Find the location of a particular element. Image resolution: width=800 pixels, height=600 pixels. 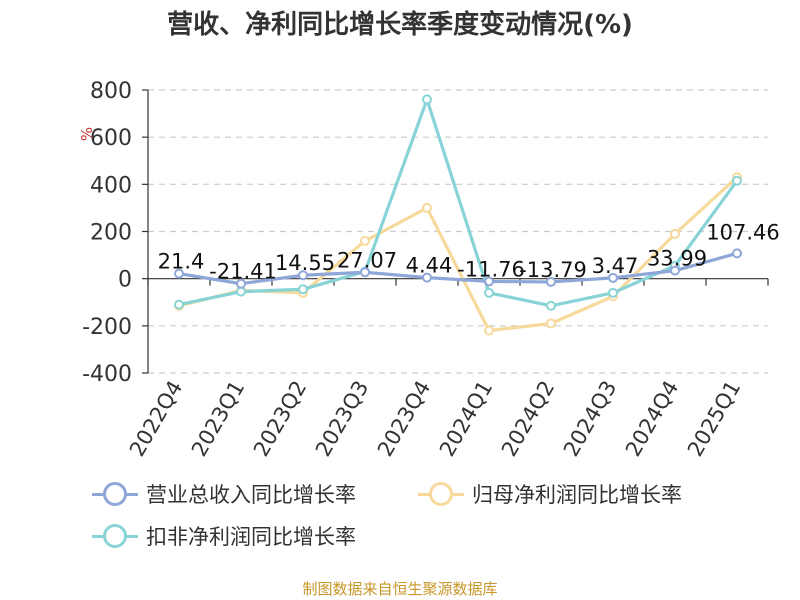

legend-item-net-profit: 归母净利润同比增长率 is located at coordinates (550, 494).